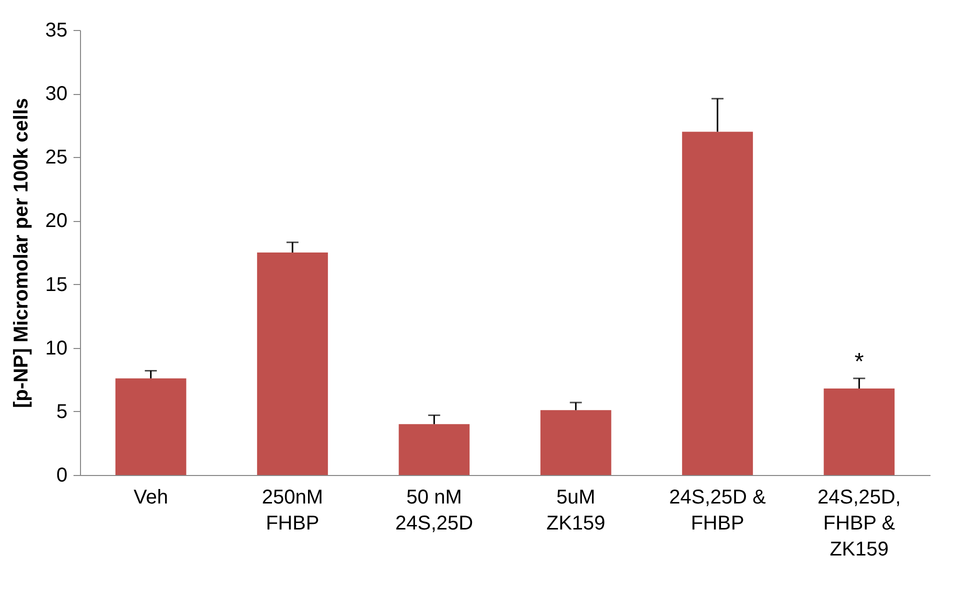  Describe the element at coordinates (56, 348) in the screenshot. I see `y-tick-label: 10` at that location.